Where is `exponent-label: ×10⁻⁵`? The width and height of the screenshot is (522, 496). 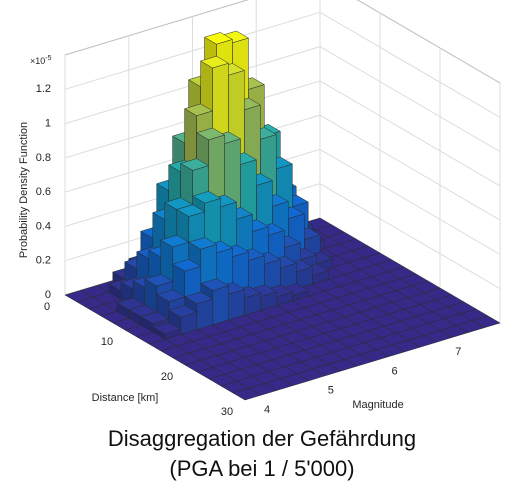
exponent-label: ×10⁻⁵ is located at coordinates (41, 61).